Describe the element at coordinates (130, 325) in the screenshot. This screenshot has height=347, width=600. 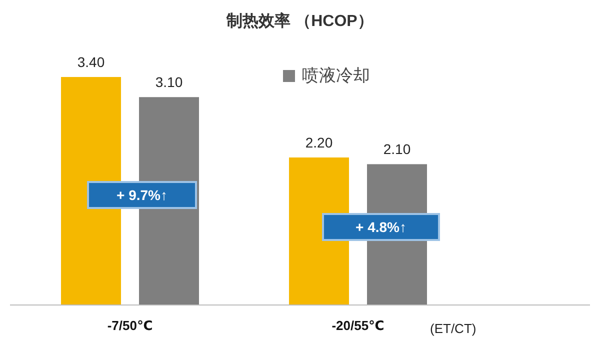
I see `x-tick-label: -7/50℃` at that location.